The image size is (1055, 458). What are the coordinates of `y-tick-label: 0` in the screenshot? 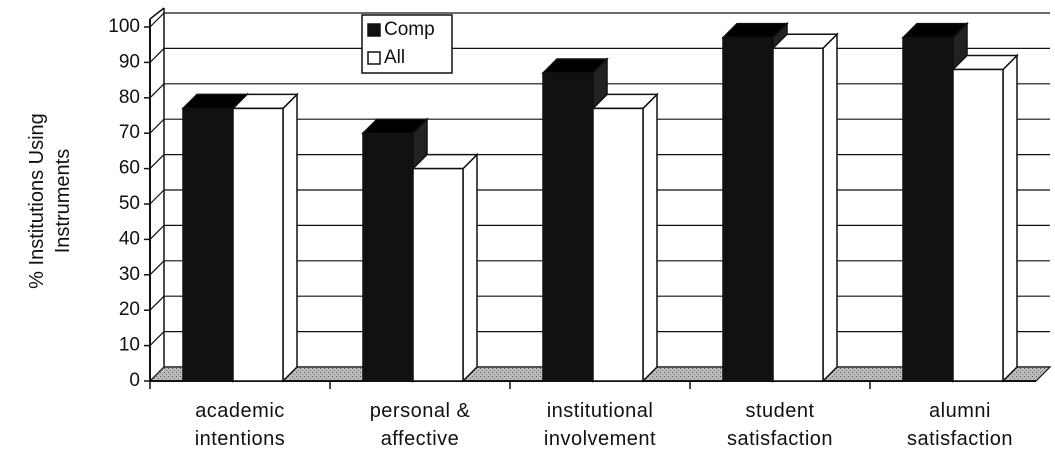 It's located at (134, 380).